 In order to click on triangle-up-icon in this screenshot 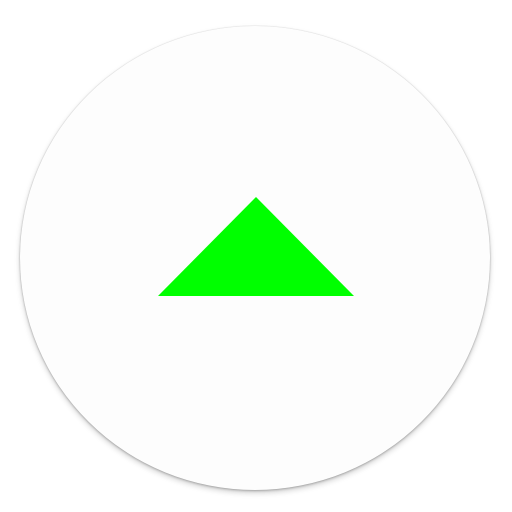, I will do `click(256, 246)`.